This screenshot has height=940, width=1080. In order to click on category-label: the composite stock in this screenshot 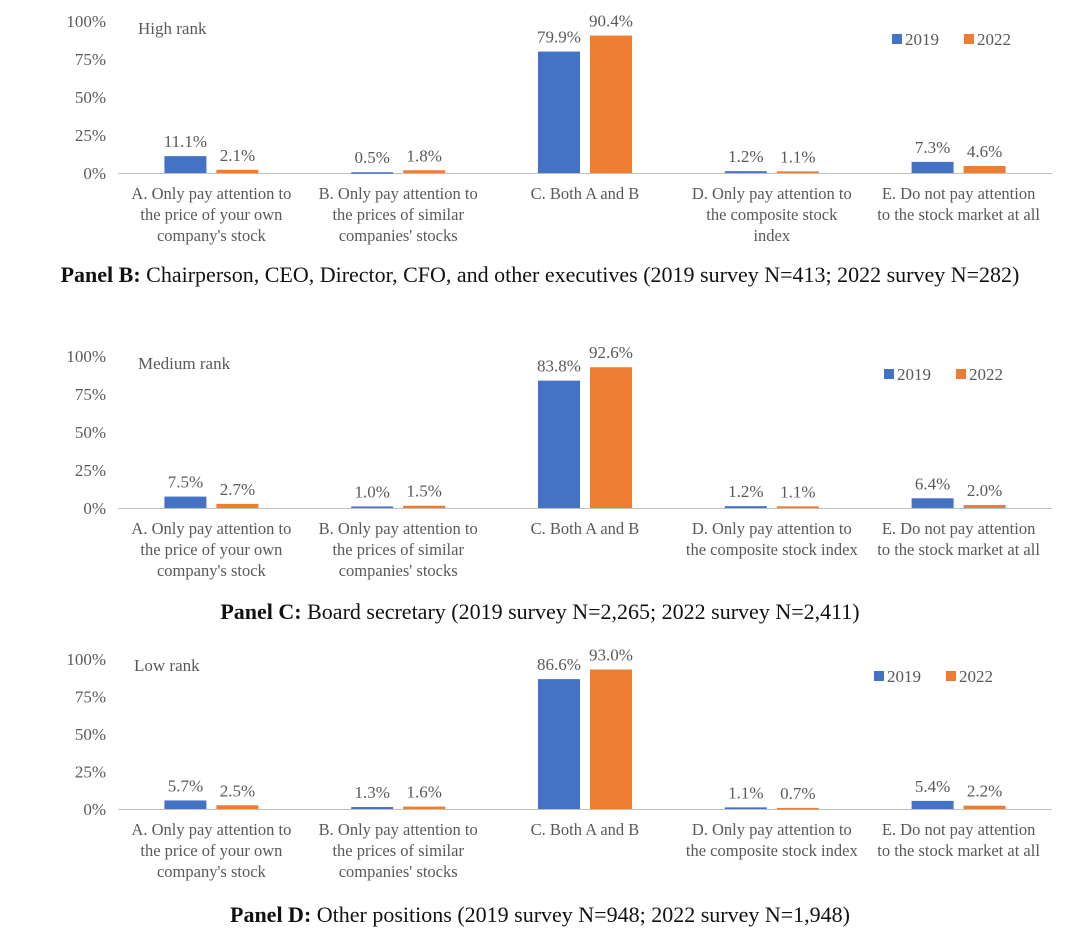, I will do `click(772, 214)`.